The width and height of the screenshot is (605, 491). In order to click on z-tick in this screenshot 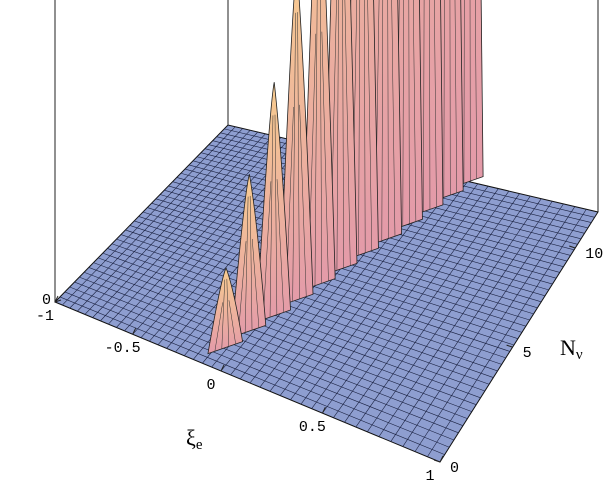, I will do `click(58, 301)`.